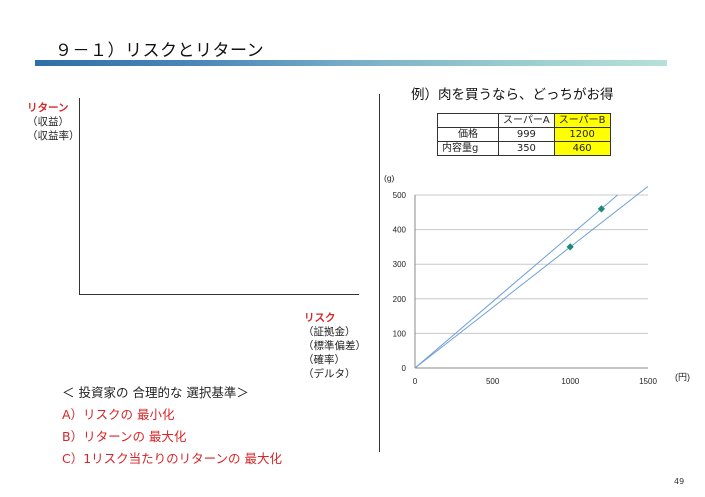 The height and width of the screenshot is (497, 705). I want to click on return-sub-rate: （収益率）, so click(53, 136).